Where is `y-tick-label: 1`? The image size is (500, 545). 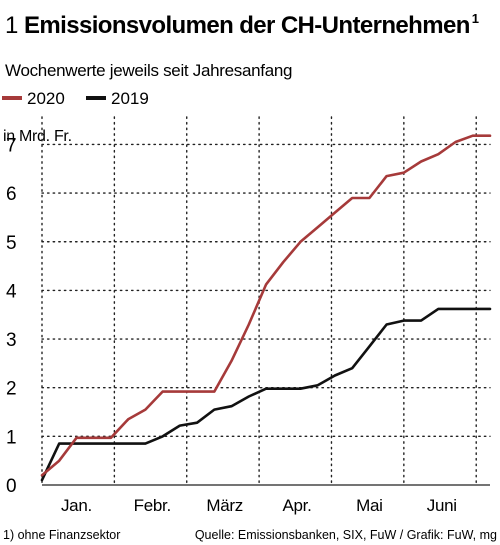
y-tick-label: 1 is located at coordinates (11, 437).